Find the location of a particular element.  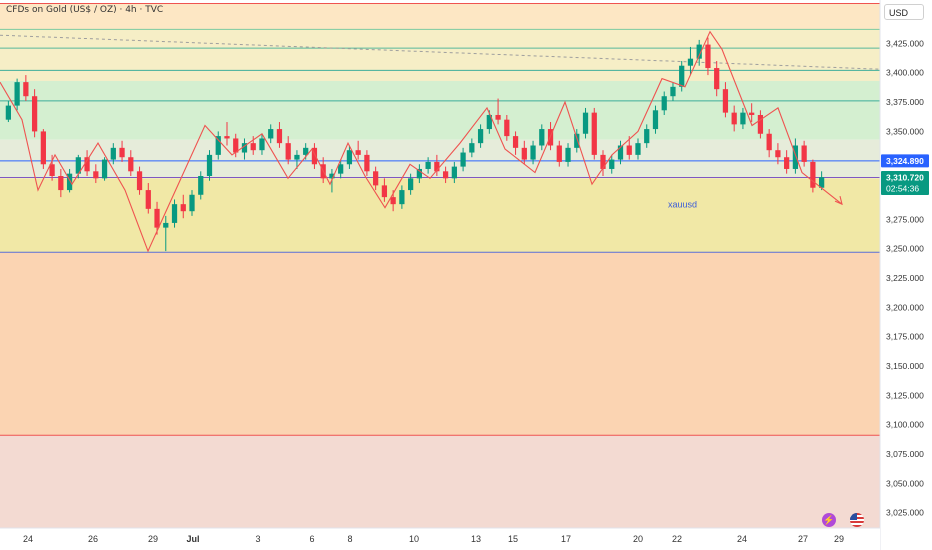

y-tick-label: 3,425.000 is located at coordinates (905, 43).